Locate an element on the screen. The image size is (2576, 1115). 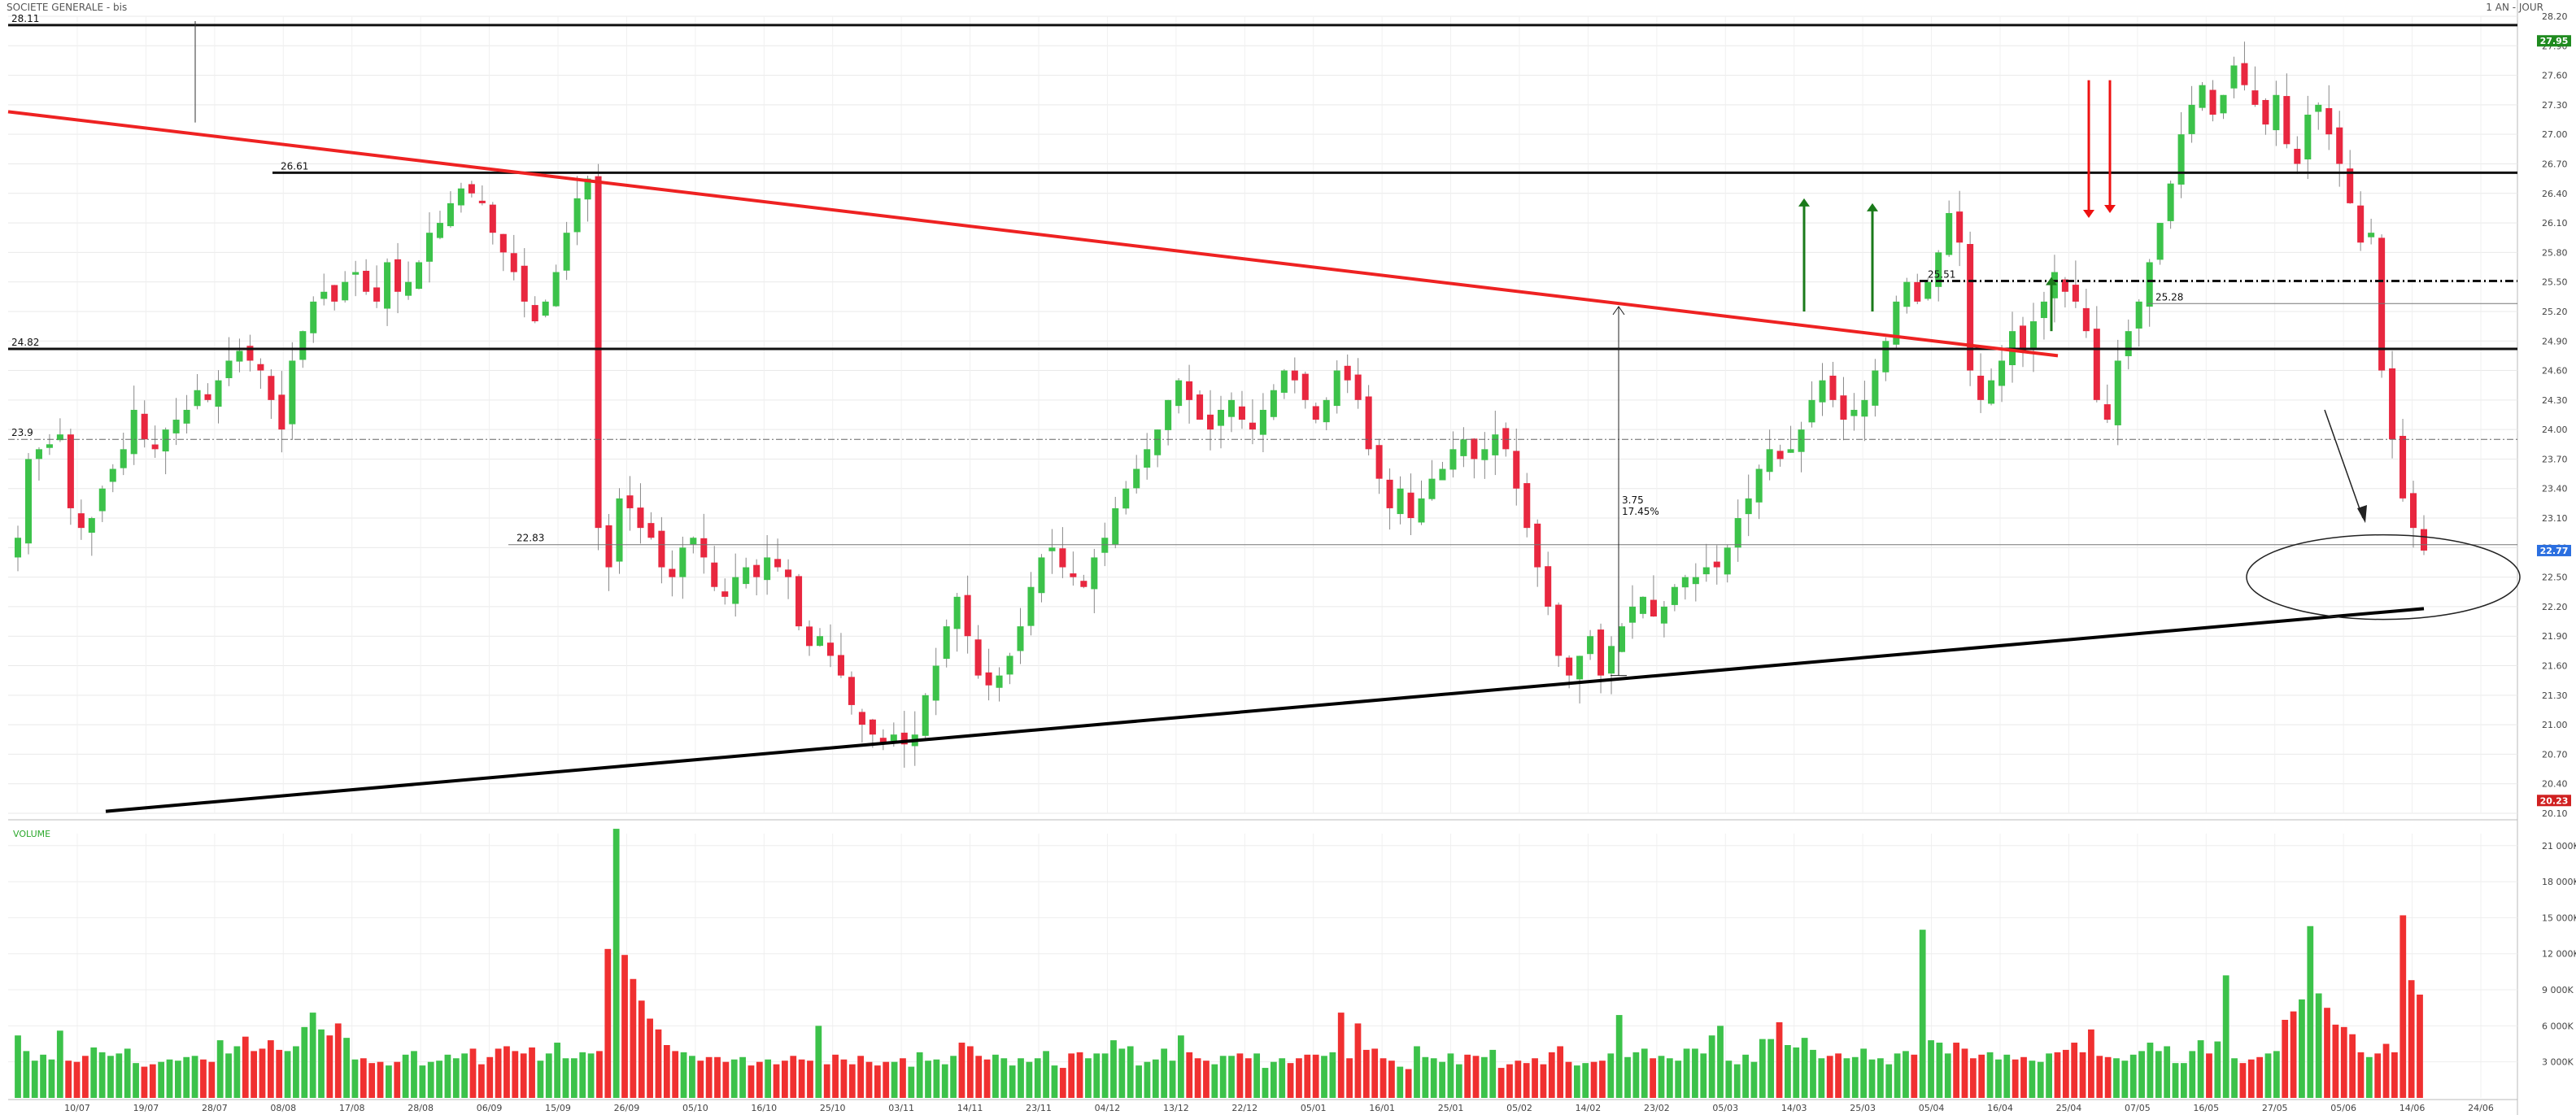
chart-title: SOCIETE GENERALE - bis is located at coordinates (67, 8).